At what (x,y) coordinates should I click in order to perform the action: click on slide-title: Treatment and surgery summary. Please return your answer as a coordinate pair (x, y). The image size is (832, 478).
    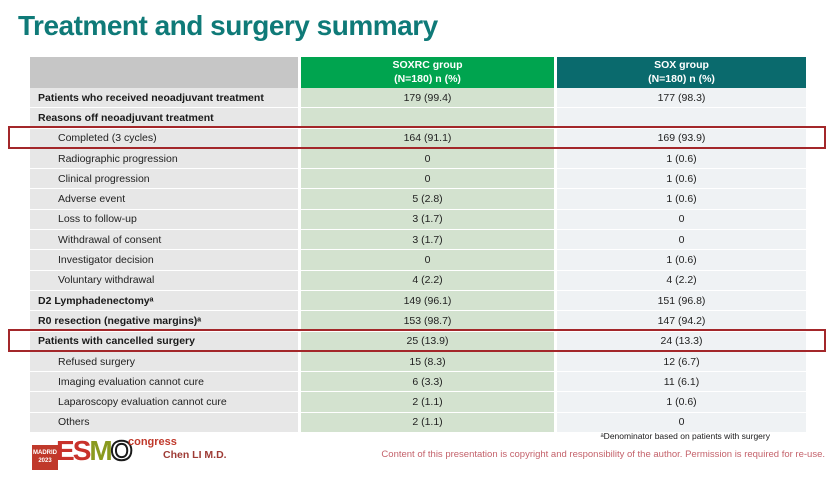
    Looking at the image, I should click on (228, 25).